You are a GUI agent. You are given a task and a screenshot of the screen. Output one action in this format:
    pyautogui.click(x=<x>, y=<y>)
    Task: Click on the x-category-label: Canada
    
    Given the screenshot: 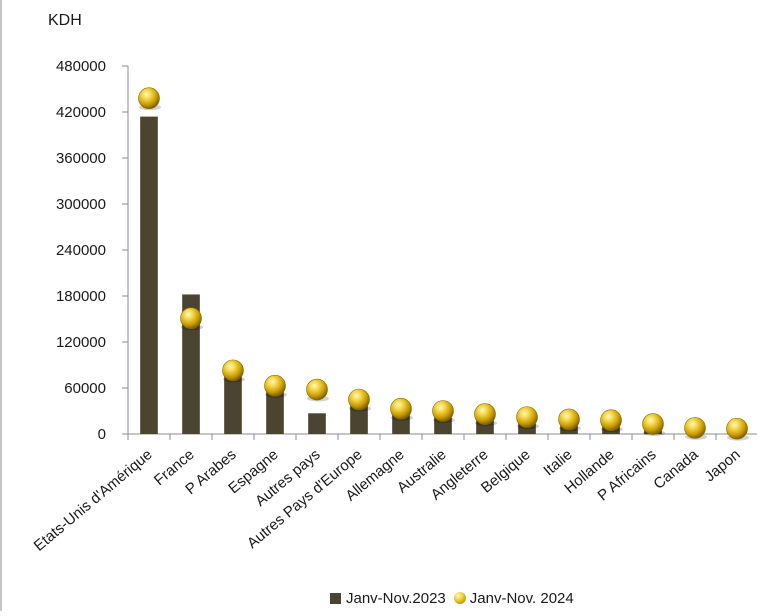 What is the action you would take?
    pyautogui.click(x=676, y=469)
    